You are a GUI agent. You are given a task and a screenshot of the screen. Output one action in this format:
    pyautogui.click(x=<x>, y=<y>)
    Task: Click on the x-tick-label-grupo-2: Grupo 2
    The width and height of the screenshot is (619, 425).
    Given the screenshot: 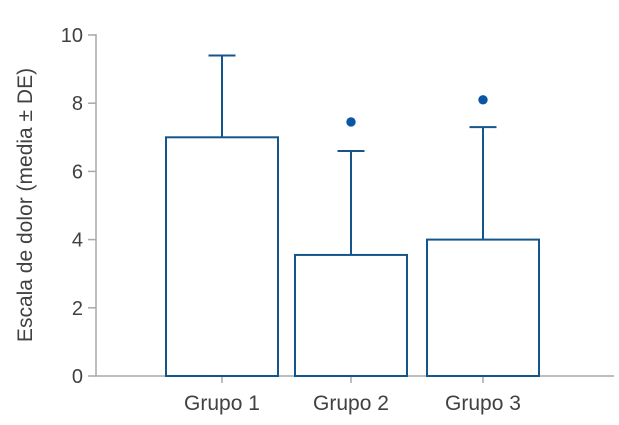 What is the action you would take?
    pyautogui.click(x=351, y=403)
    